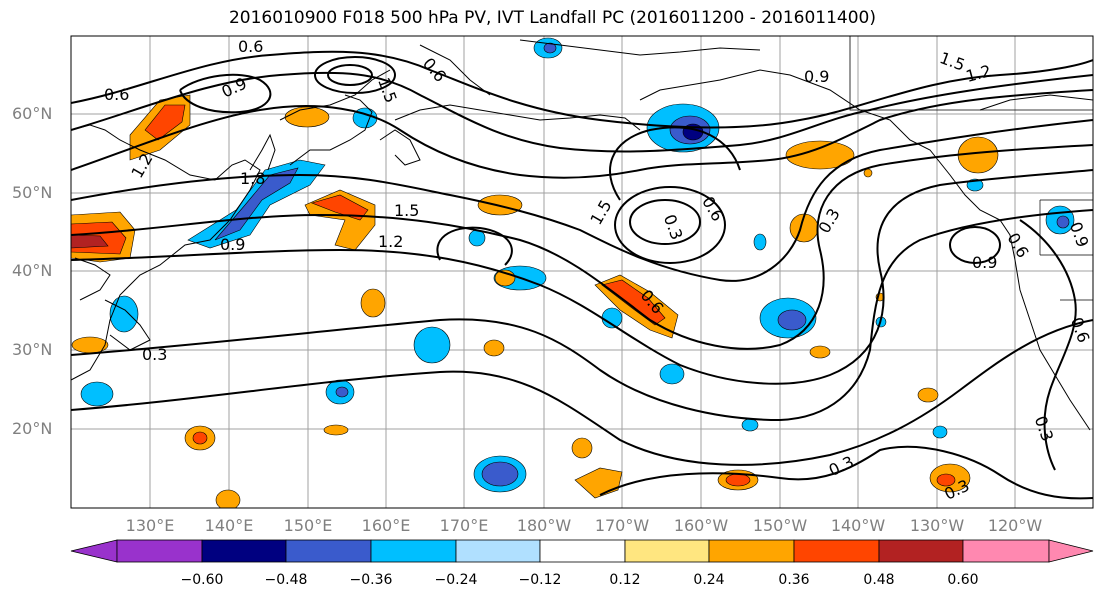 The image size is (1105, 601). What do you see at coordinates (32, 349) in the screenshot?
I see `lat-label: 30°N` at bounding box center [32, 349].